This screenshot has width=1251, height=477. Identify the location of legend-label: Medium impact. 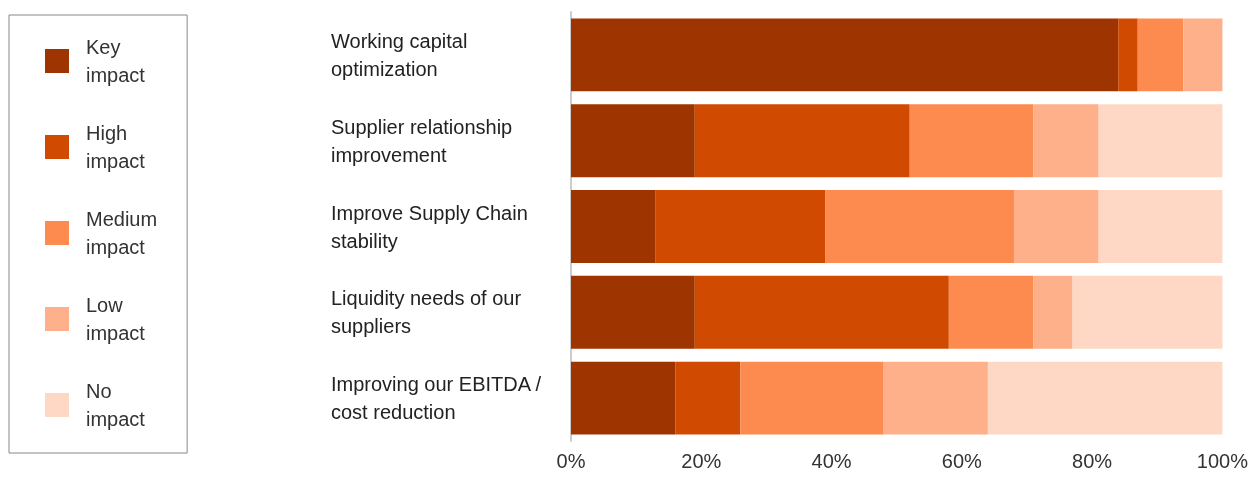
(122, 233).